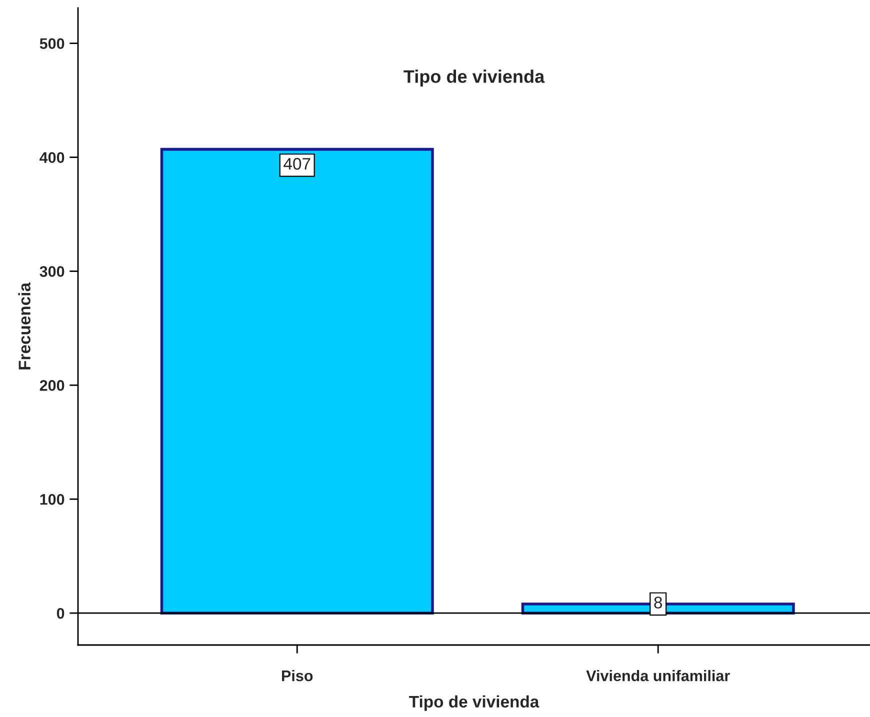 Image resolution: width=870 pixels, height=717 pixels. Describe the element at coordinates (658, 676) in the screenshot. I see `x-tick-label: Vivienda unifamiliar` at that location.